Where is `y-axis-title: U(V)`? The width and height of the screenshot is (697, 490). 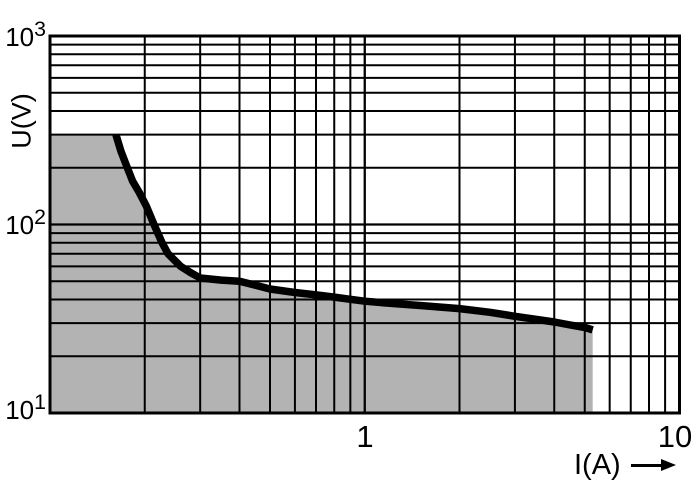
y-axis-title: U(V) is located at coordinates (21, 121).